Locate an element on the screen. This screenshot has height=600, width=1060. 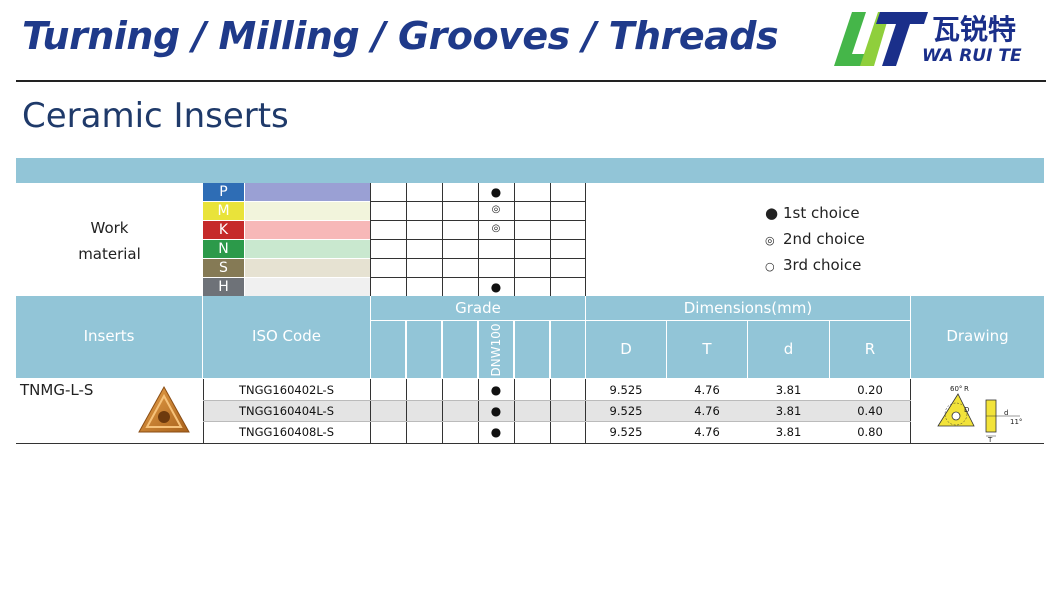
insert-name: TNMG-L-S is located at coordinates (56, 390).